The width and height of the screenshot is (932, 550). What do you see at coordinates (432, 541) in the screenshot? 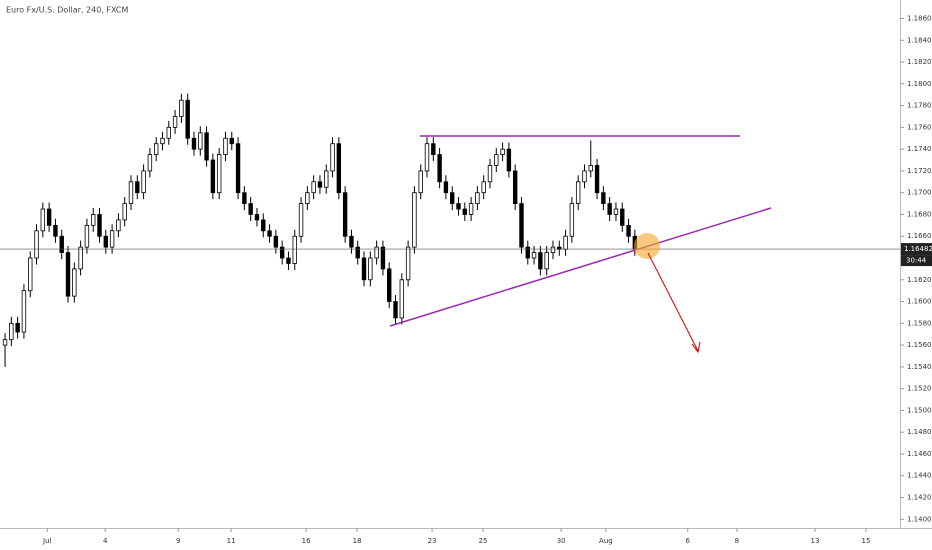
I see `x-tick-label: 23` at bounding box center [432, 541].